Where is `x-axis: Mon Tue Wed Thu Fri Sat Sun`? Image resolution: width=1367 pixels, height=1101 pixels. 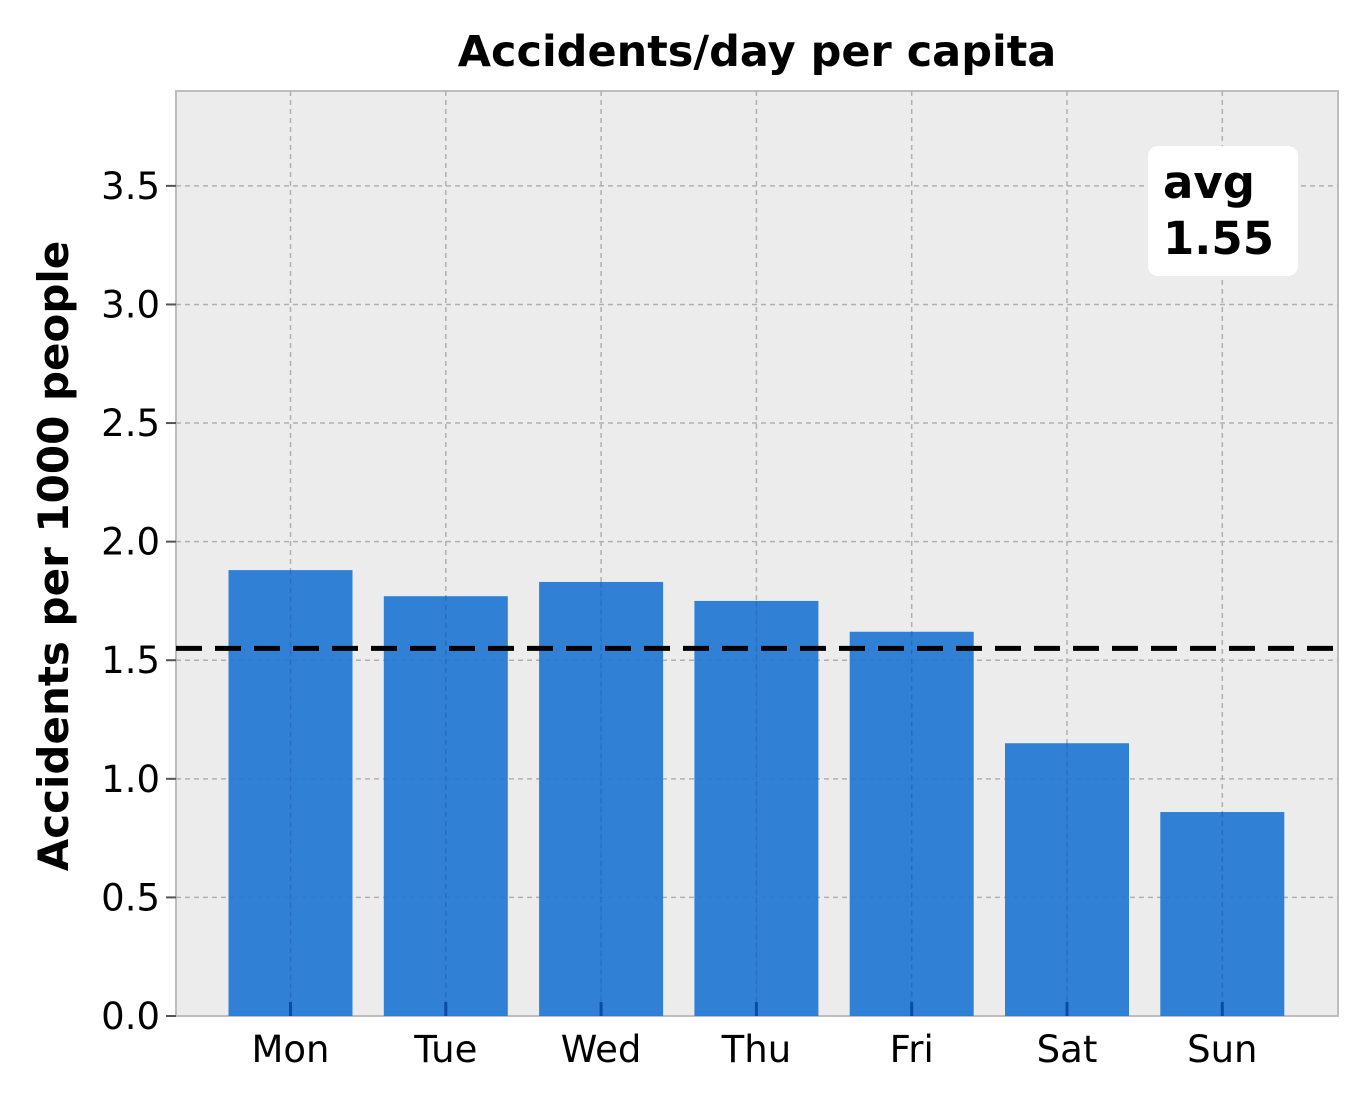 x-axis: Mon Tue Wed Thu Fri Sat Sun is located at coordinates (754, 1036).